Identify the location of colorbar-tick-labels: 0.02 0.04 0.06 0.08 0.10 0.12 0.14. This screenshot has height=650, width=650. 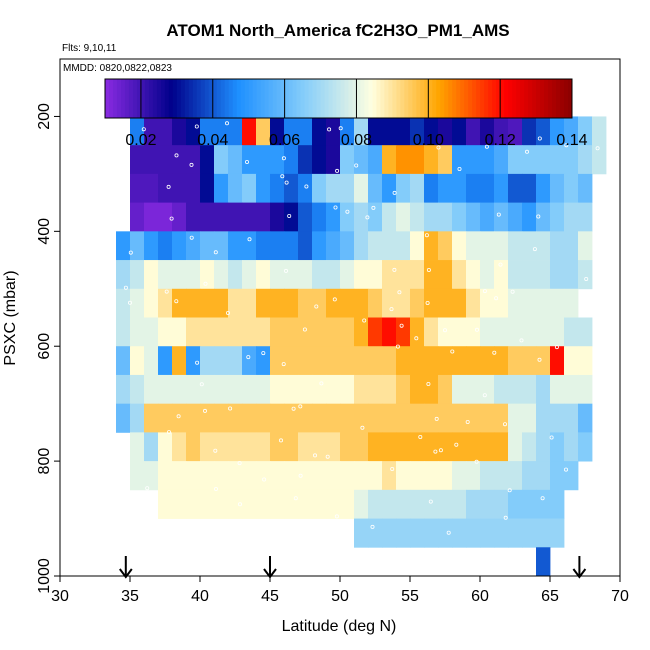
(356, 140).